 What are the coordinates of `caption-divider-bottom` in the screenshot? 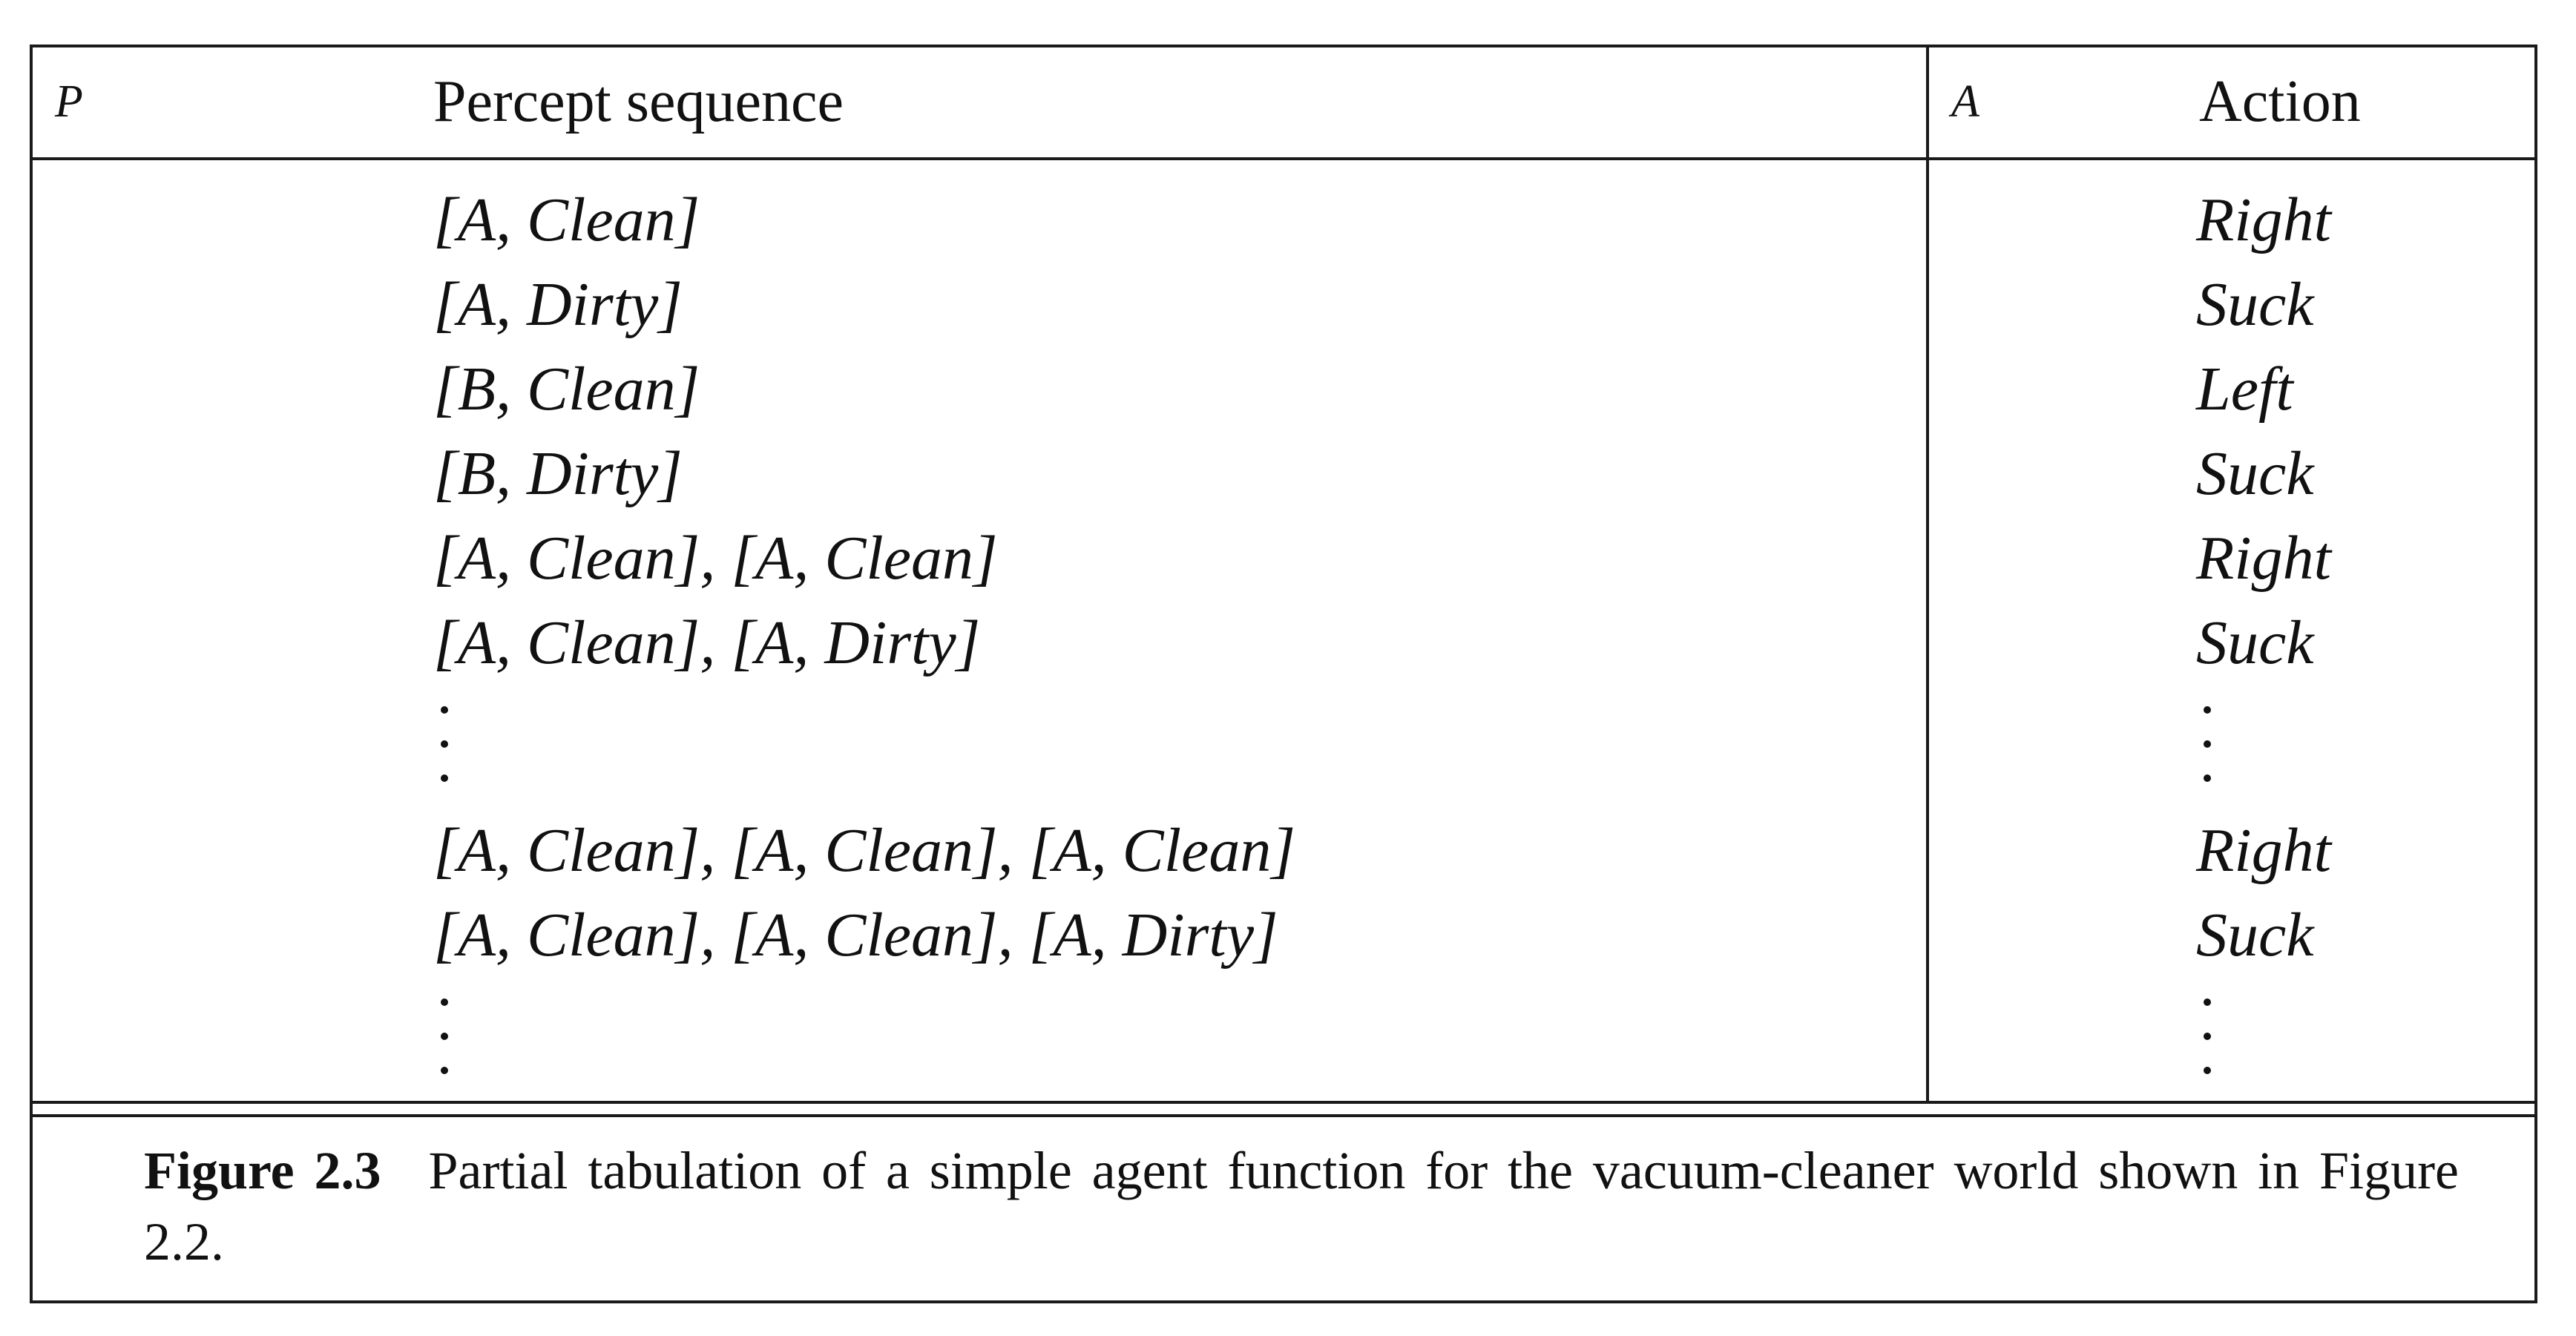 It's located at (1283, 1115).